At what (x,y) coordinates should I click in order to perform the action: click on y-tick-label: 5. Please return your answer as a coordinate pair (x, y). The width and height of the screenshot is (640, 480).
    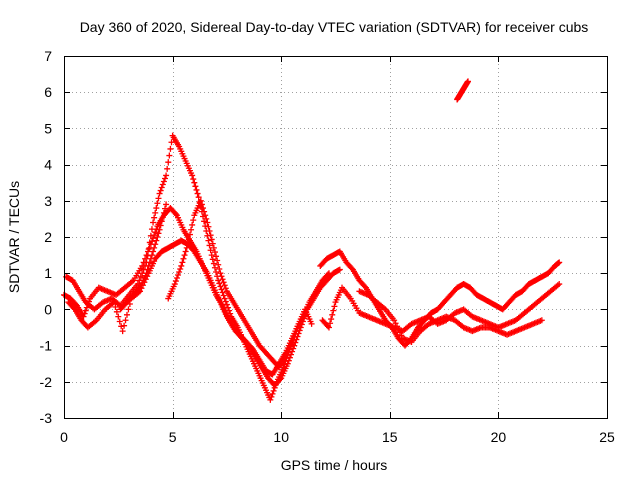
    Looking at the image, I should click on (48, 128).